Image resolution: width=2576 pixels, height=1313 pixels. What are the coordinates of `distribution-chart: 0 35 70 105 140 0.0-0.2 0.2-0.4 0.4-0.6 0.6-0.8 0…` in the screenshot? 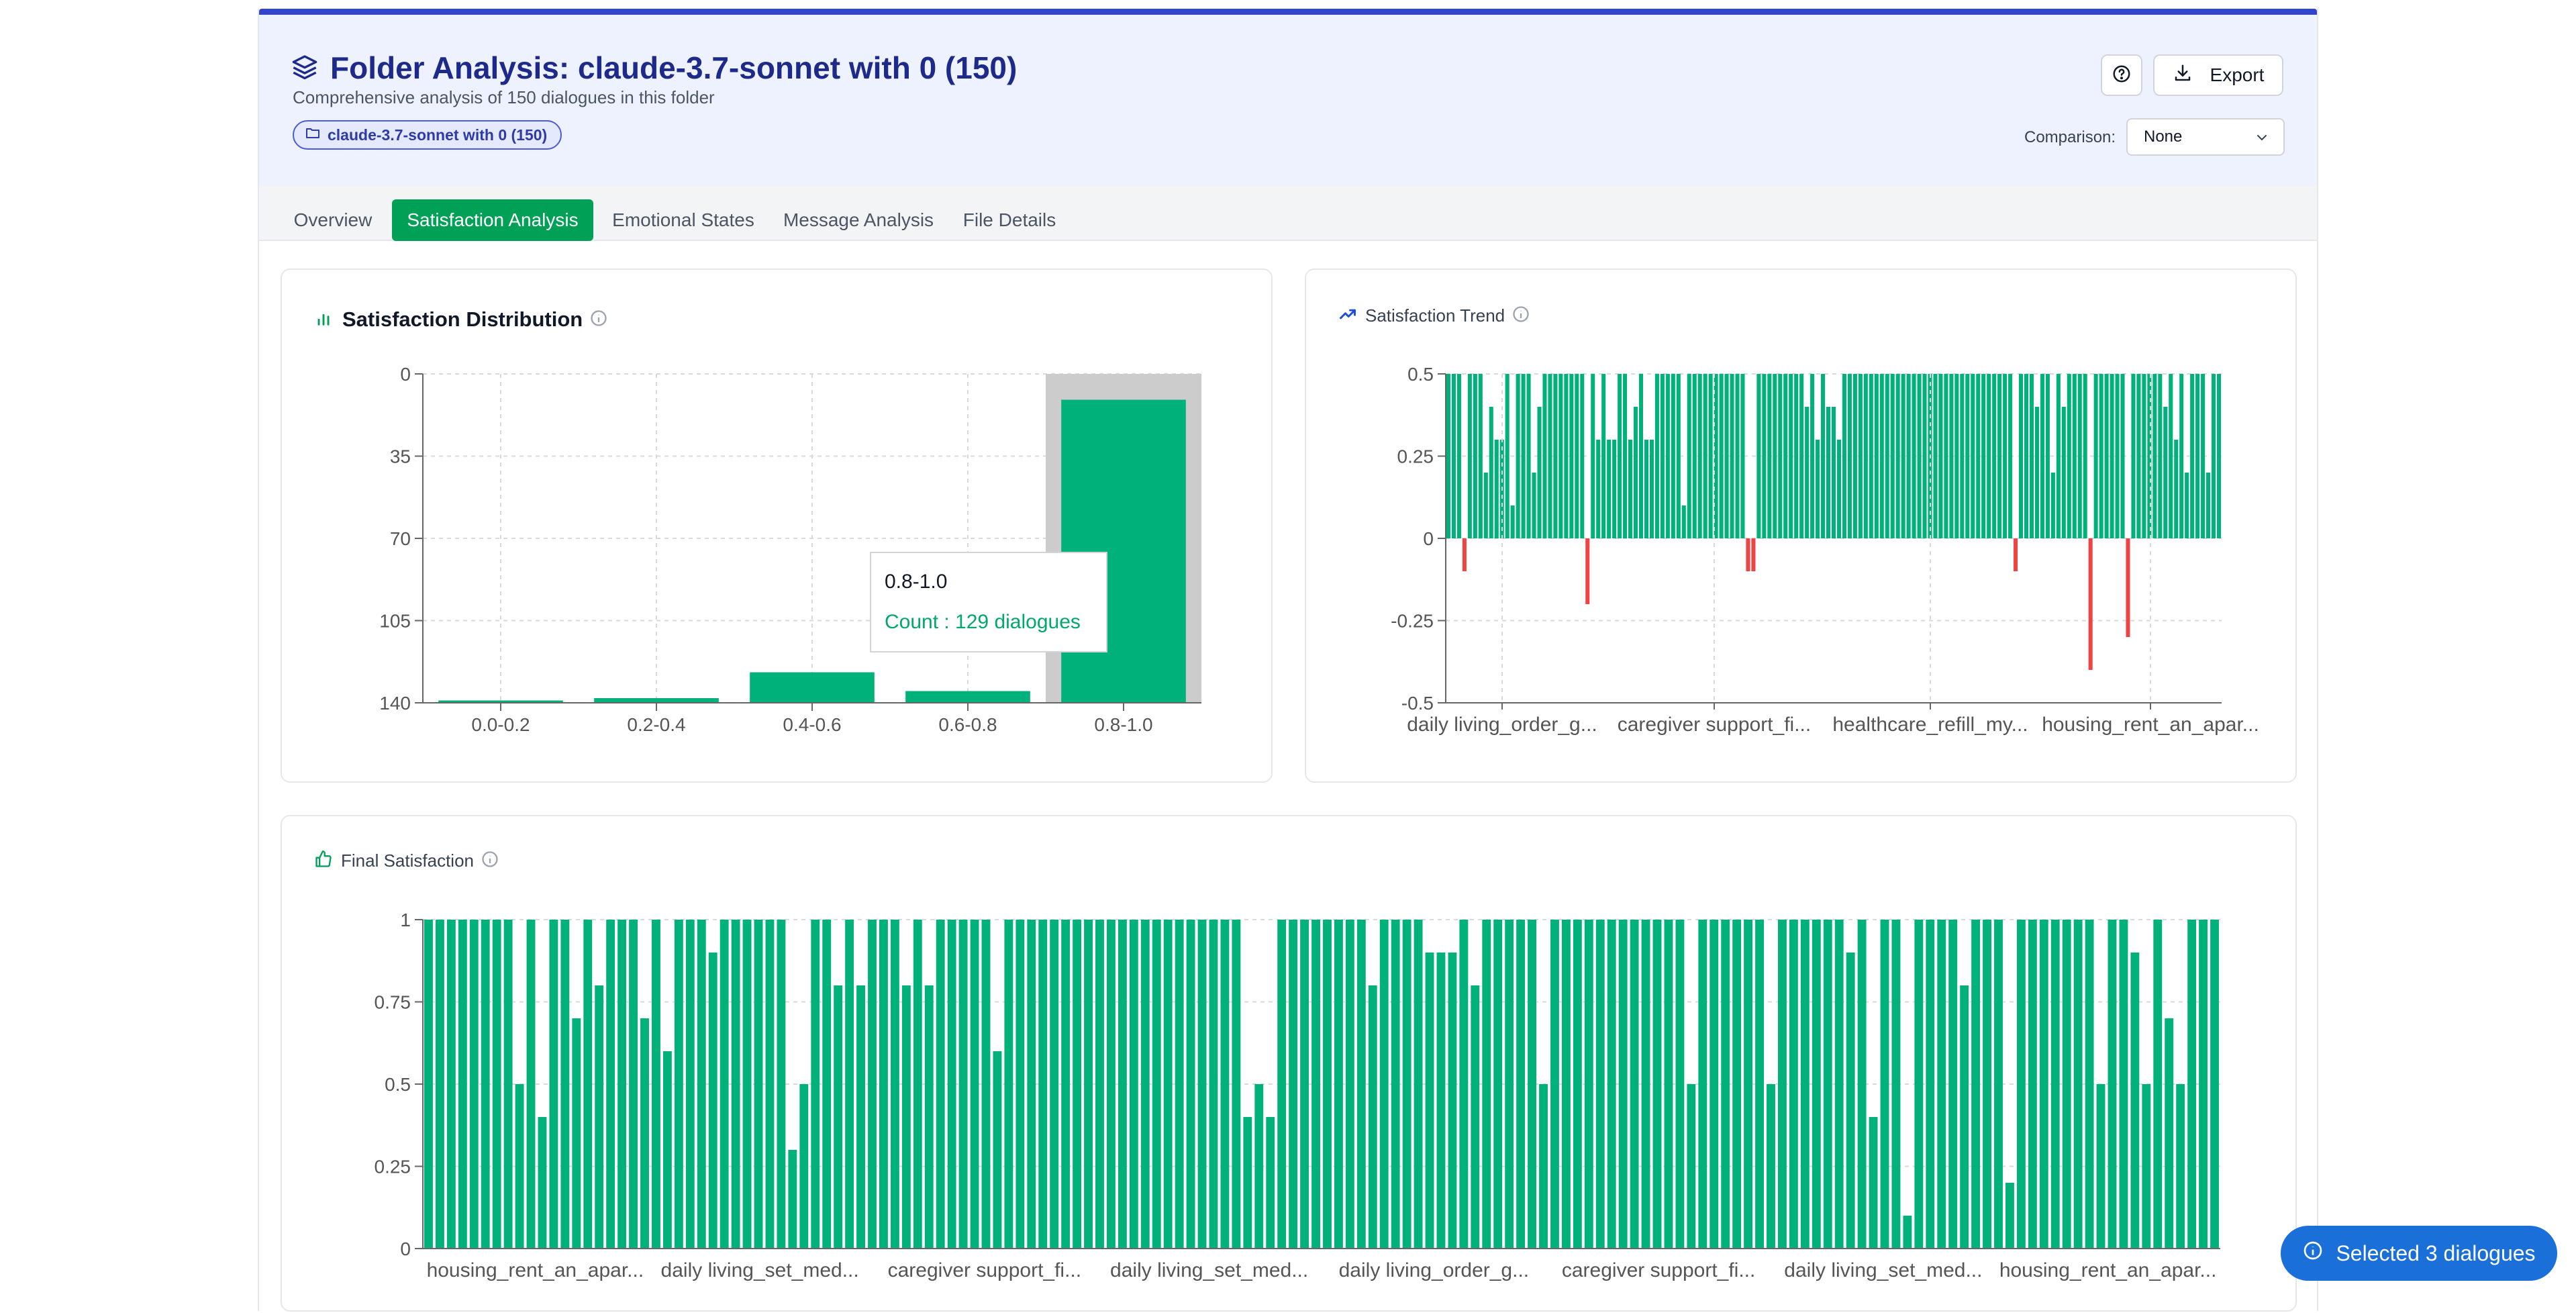 It's located at (790, 549).